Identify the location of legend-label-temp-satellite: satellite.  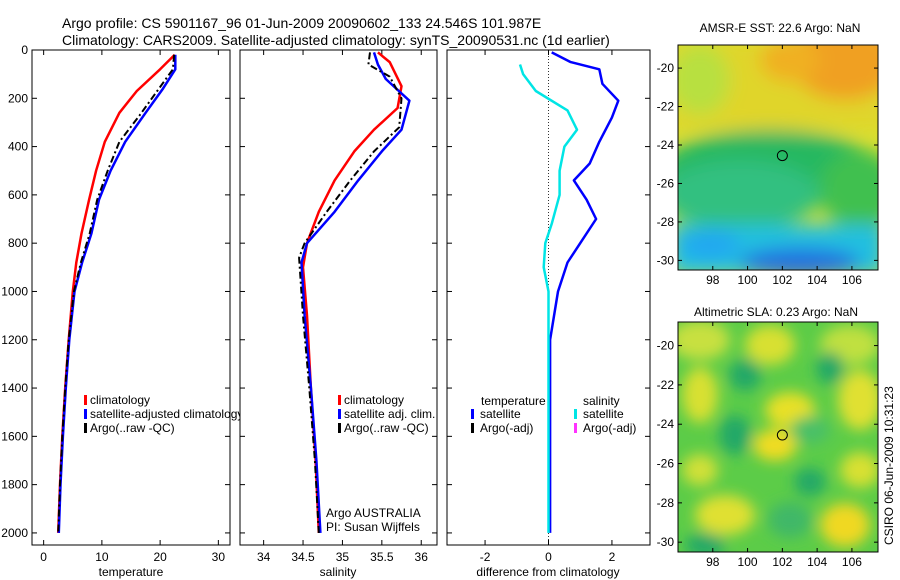
(500, 414).